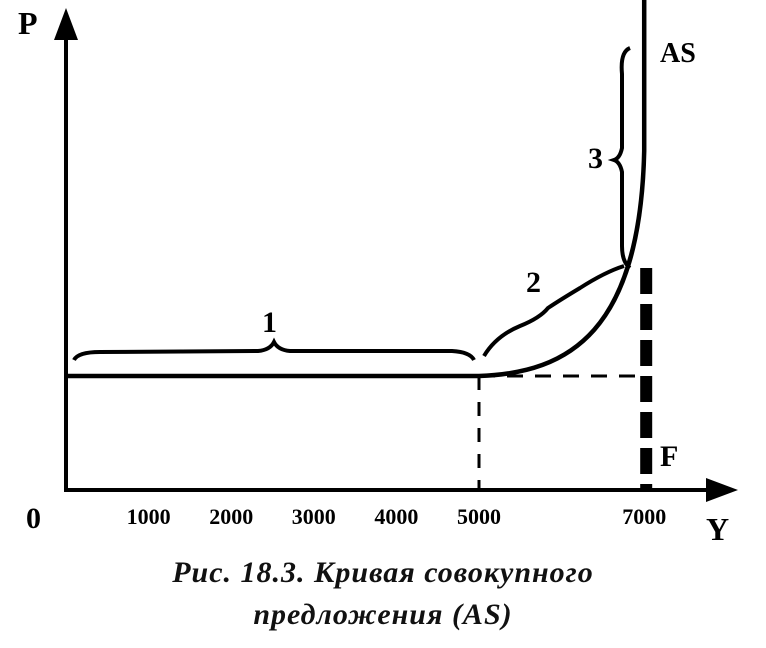 Image resolution: width=766 pixels, height=648 pixels. I want to click on x-axis-label: Y, so click(717, 529).